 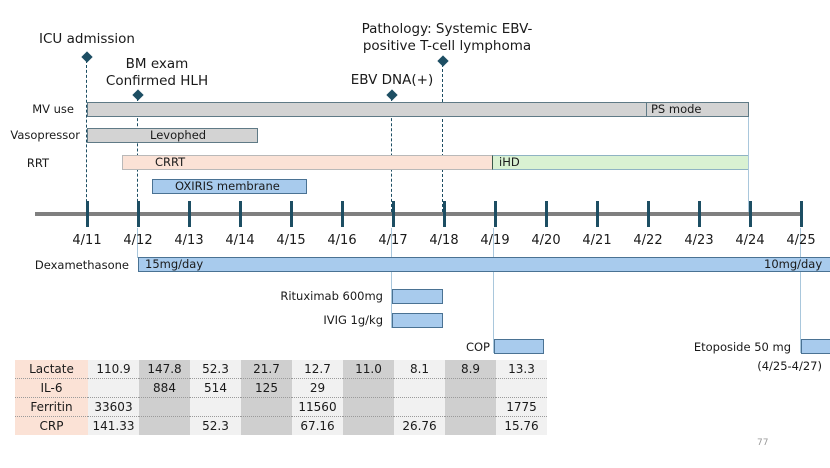 What do you see at coordinates (417, 320) in the screenshot?
I see `ivig-bar` at bounding box center [417, 320].